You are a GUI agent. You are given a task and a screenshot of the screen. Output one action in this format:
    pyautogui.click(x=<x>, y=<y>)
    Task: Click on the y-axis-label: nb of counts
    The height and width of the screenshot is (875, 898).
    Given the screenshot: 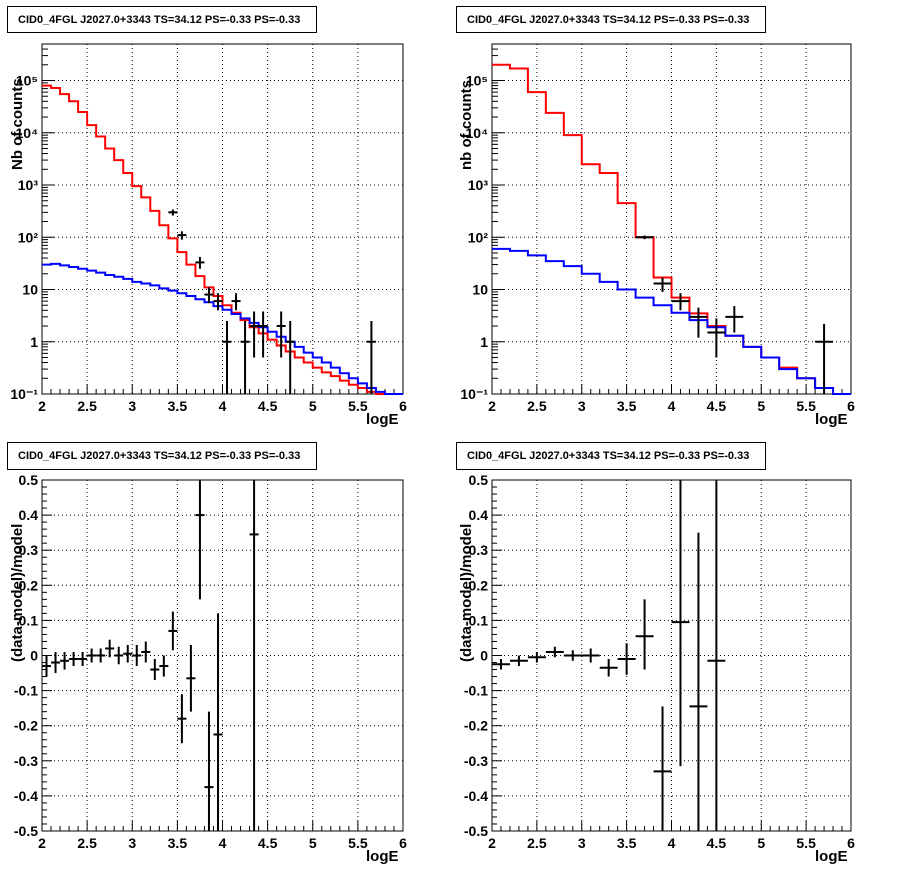 What is the action you would take?
    pyautogui.click(x=466, y=125)
    